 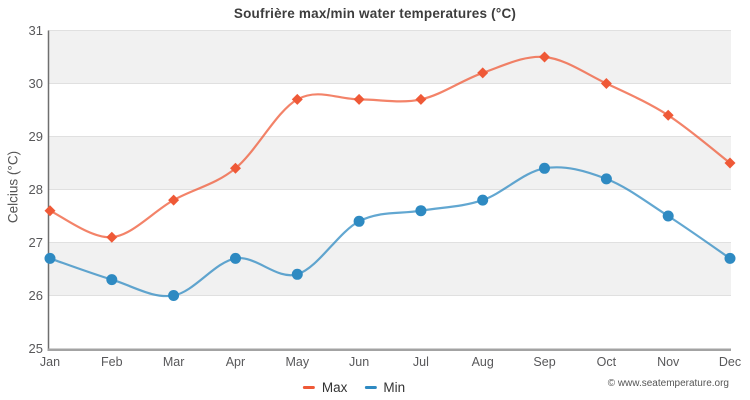 What do you see at coordinates (308, 387) in the screenshot?
I see `legend-swatch-max` at bounding box center [308, 387].